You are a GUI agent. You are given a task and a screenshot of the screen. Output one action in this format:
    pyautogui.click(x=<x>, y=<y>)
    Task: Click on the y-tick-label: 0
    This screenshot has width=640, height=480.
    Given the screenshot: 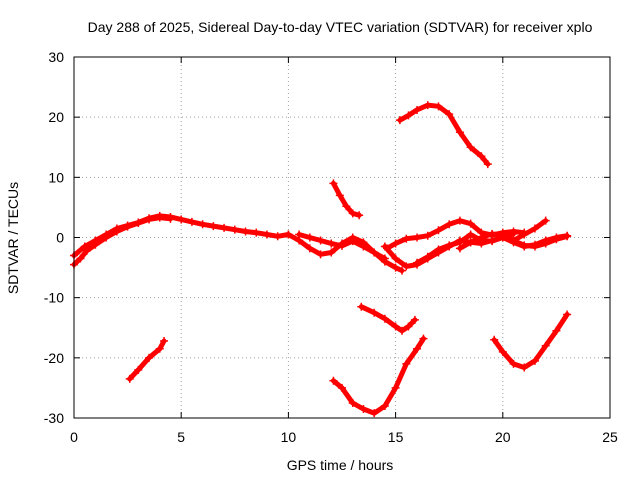 What is the action you would take?
    pyautogui.click(x=60, y=238)
    